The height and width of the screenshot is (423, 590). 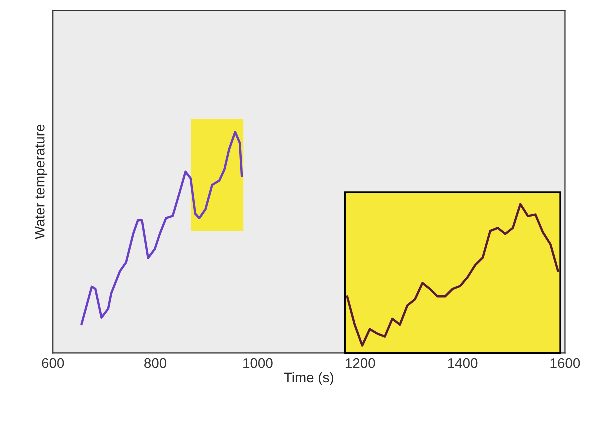 What do you see at coordinates (53, 363) in the screenshot?
I see `x-tick-label: 600` at bounding box center [53, 363].